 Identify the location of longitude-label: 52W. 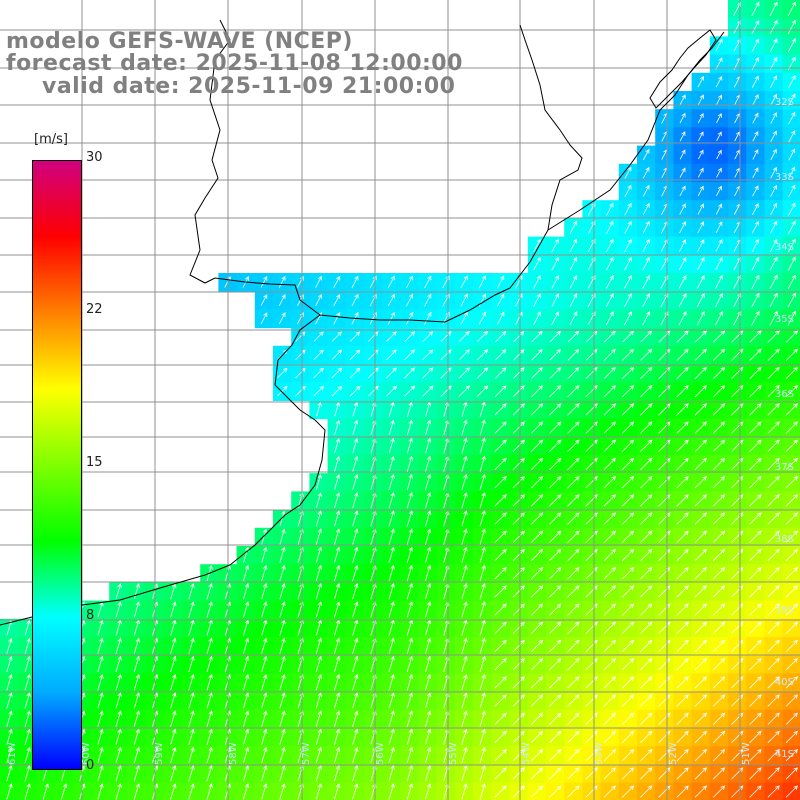
(673, 753).